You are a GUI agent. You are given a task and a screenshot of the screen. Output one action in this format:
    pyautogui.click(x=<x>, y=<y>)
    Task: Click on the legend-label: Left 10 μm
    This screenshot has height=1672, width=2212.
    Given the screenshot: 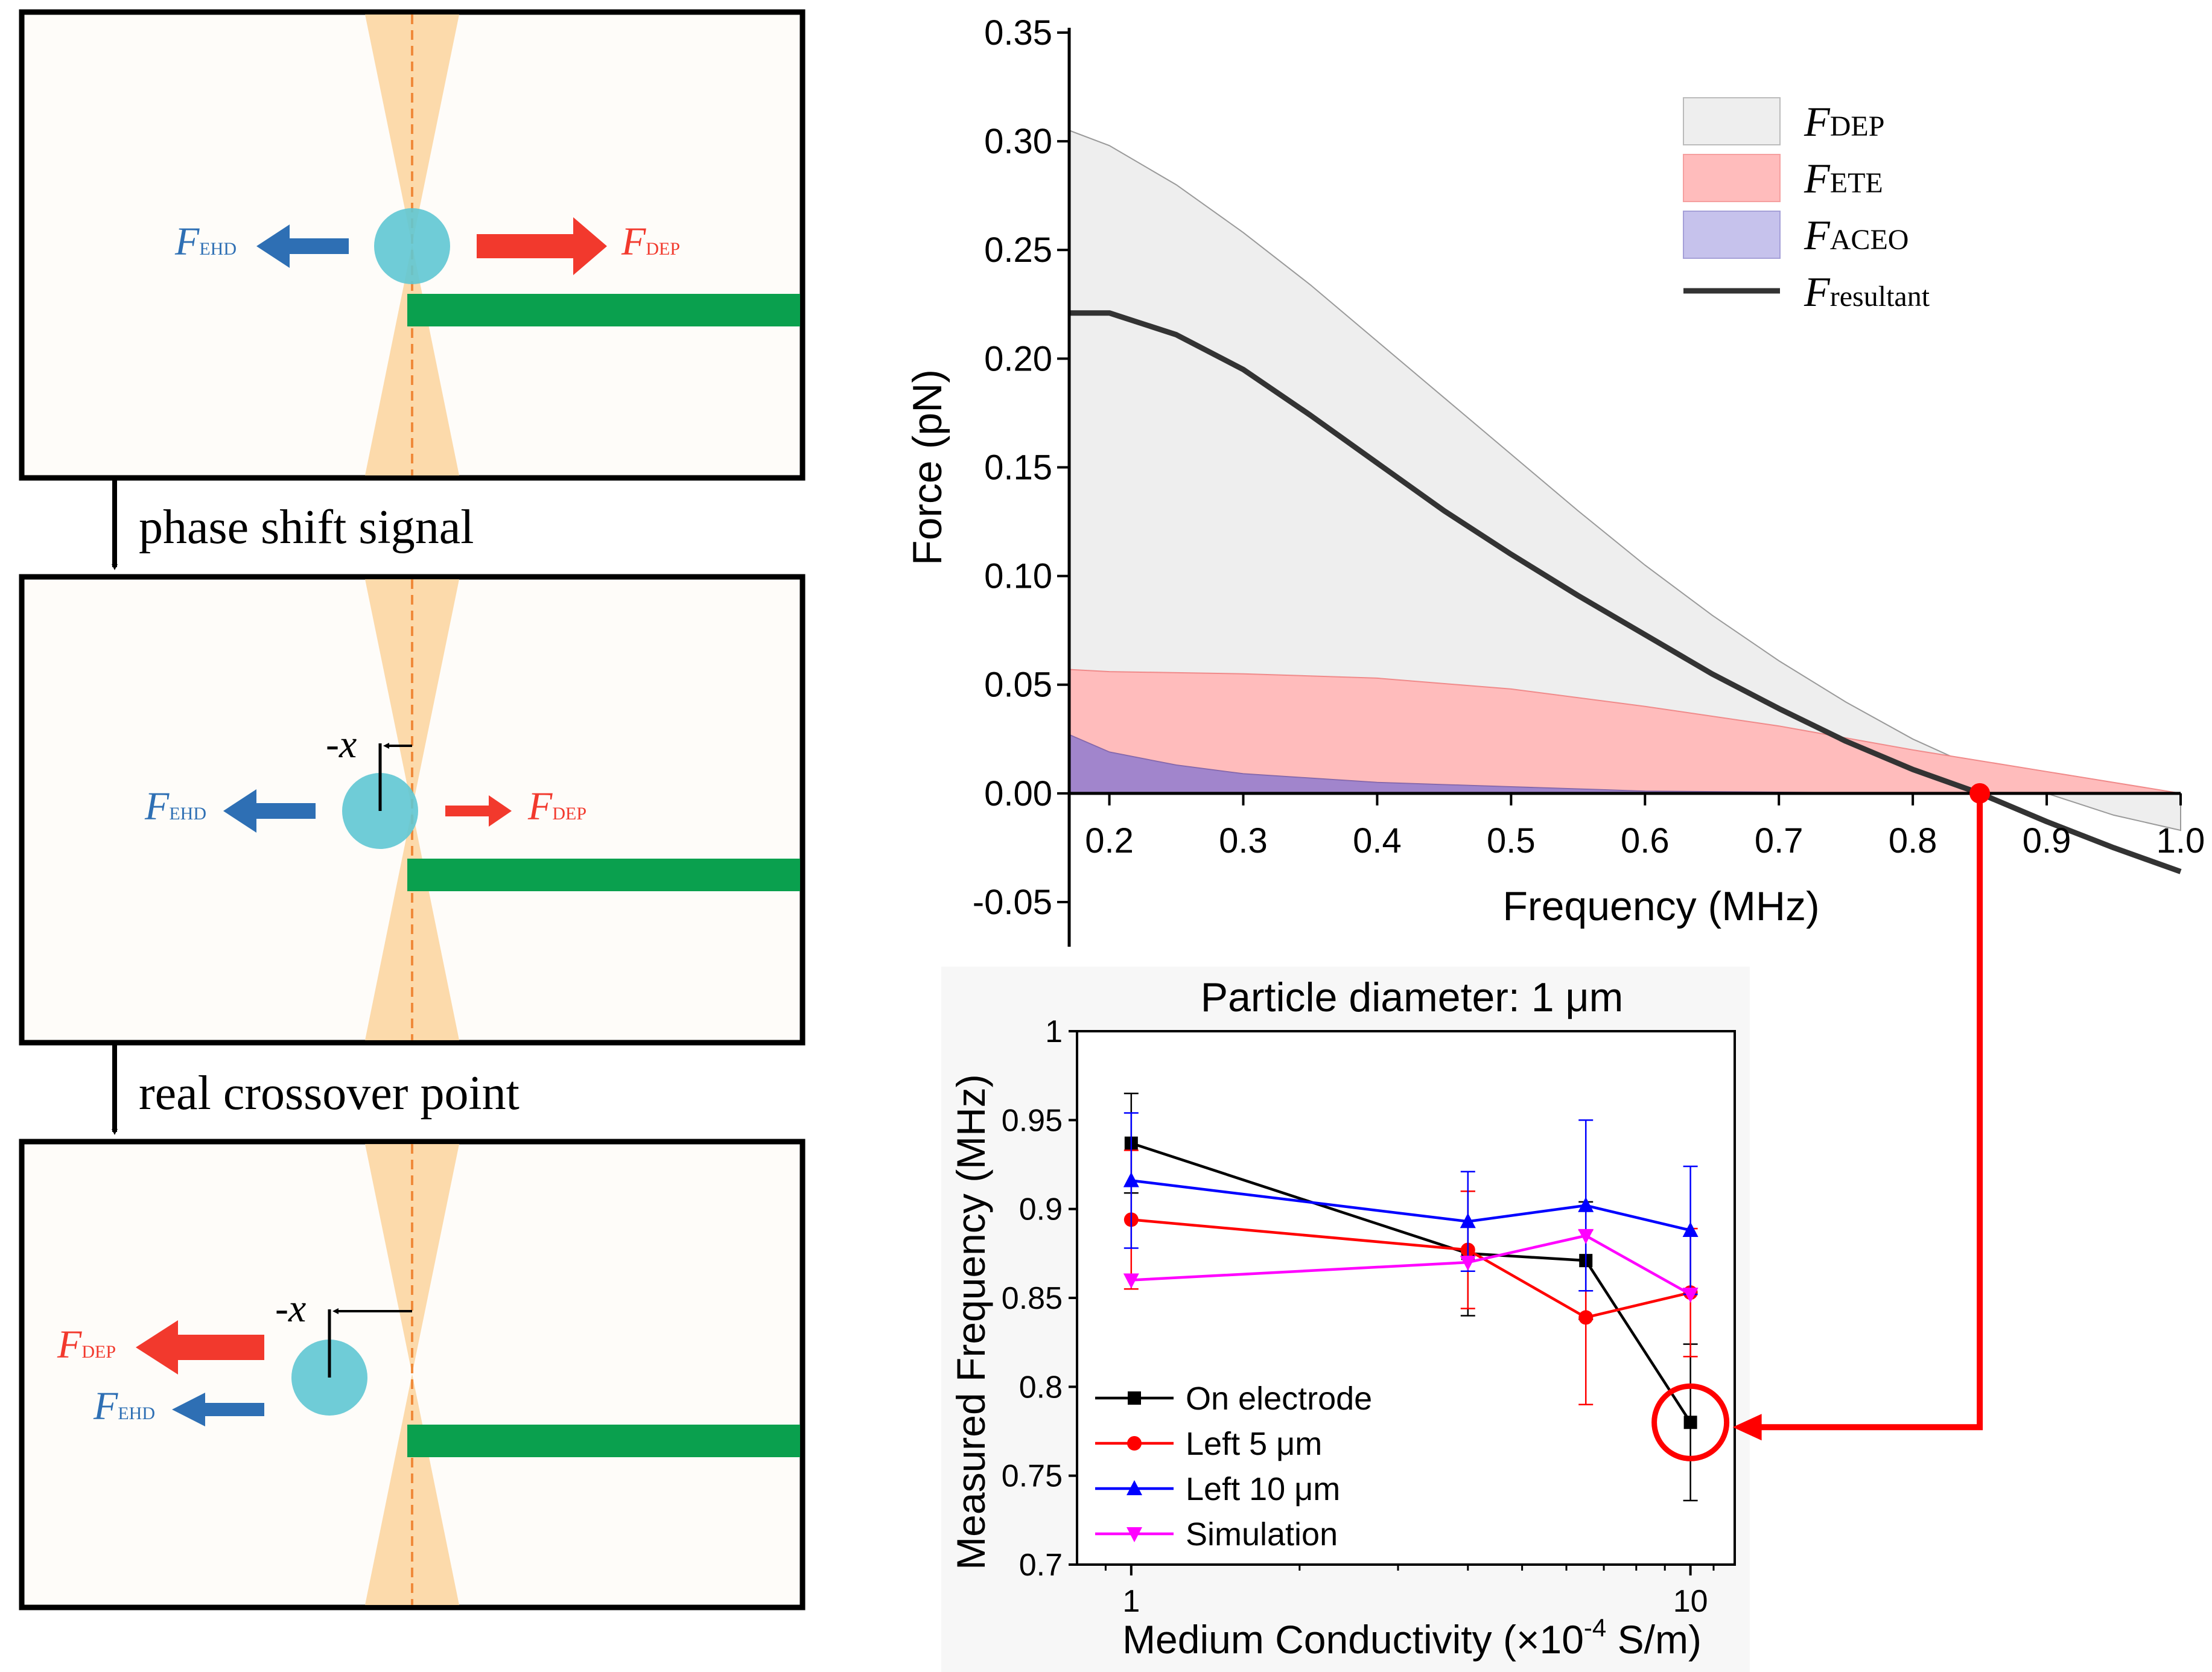 What is the action you would take?
    pyautogui.click(x=1263, y=1489)
    